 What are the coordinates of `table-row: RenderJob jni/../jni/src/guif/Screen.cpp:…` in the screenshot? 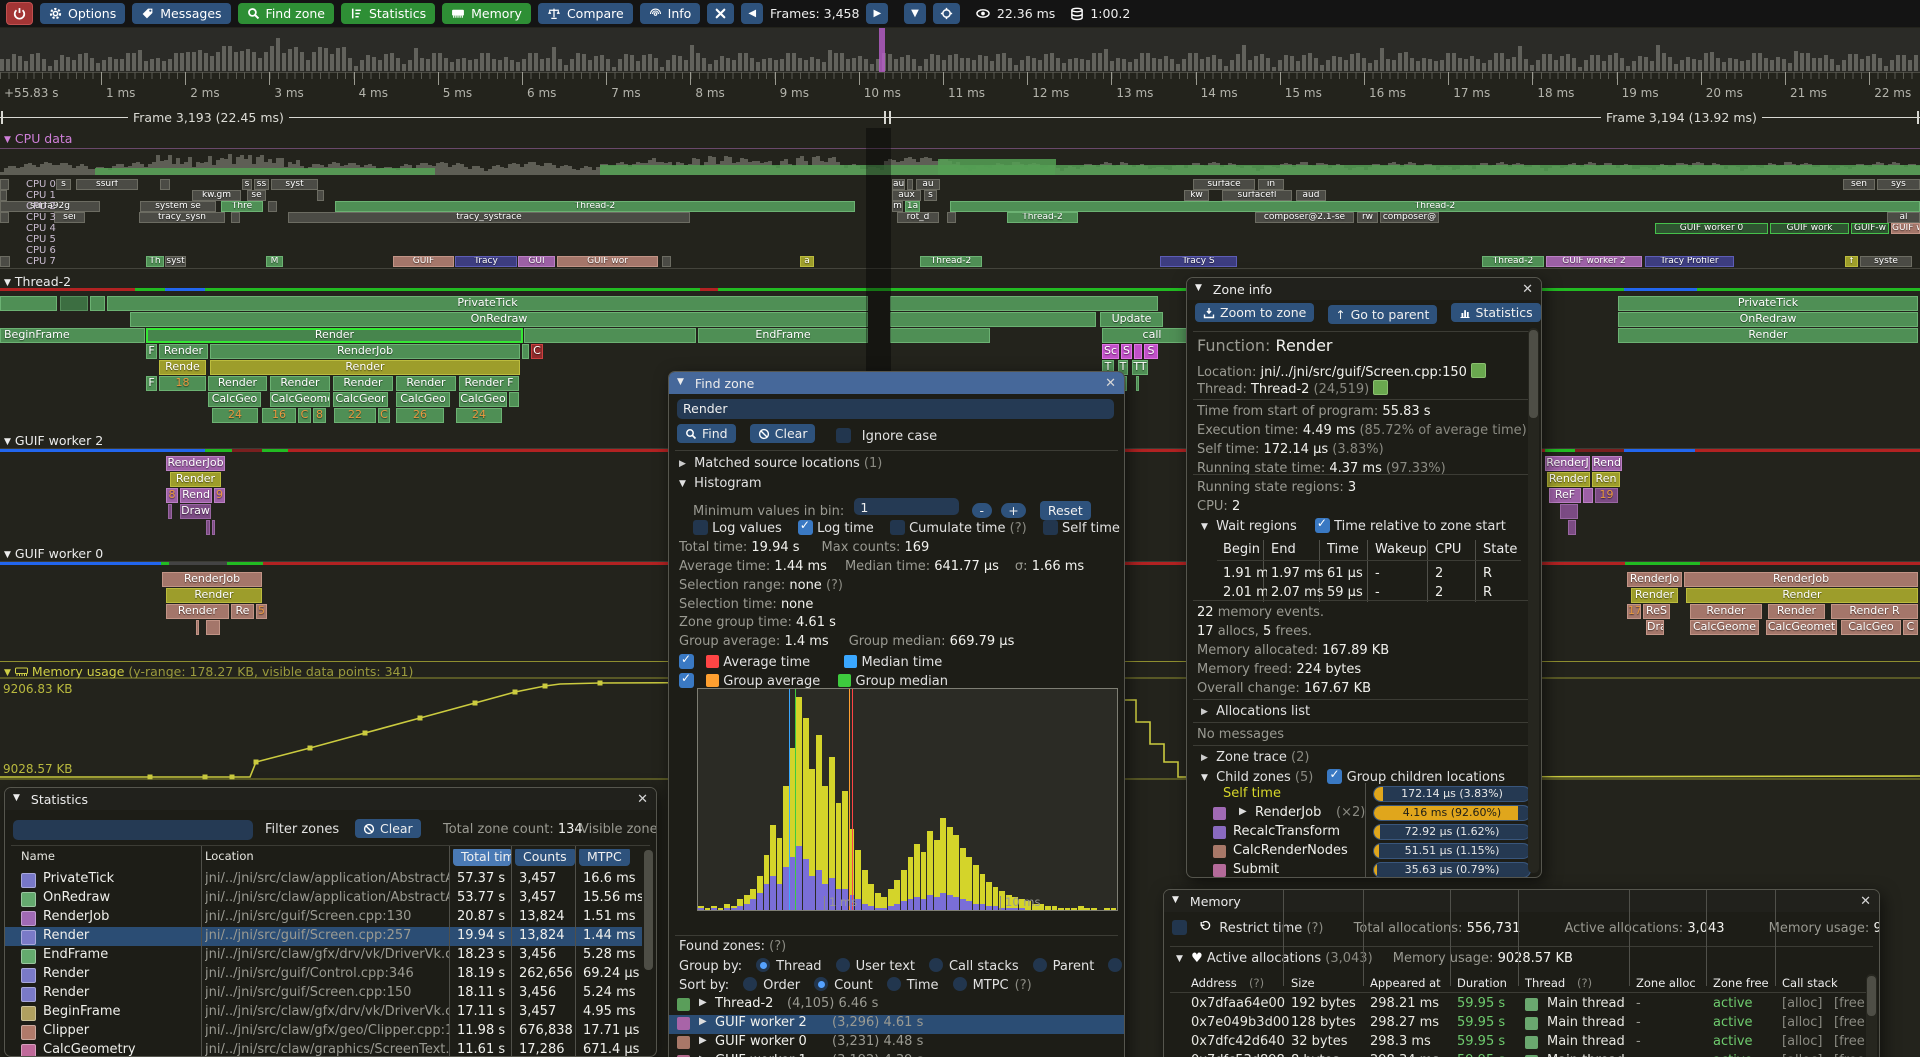 It's located at (323, 917).